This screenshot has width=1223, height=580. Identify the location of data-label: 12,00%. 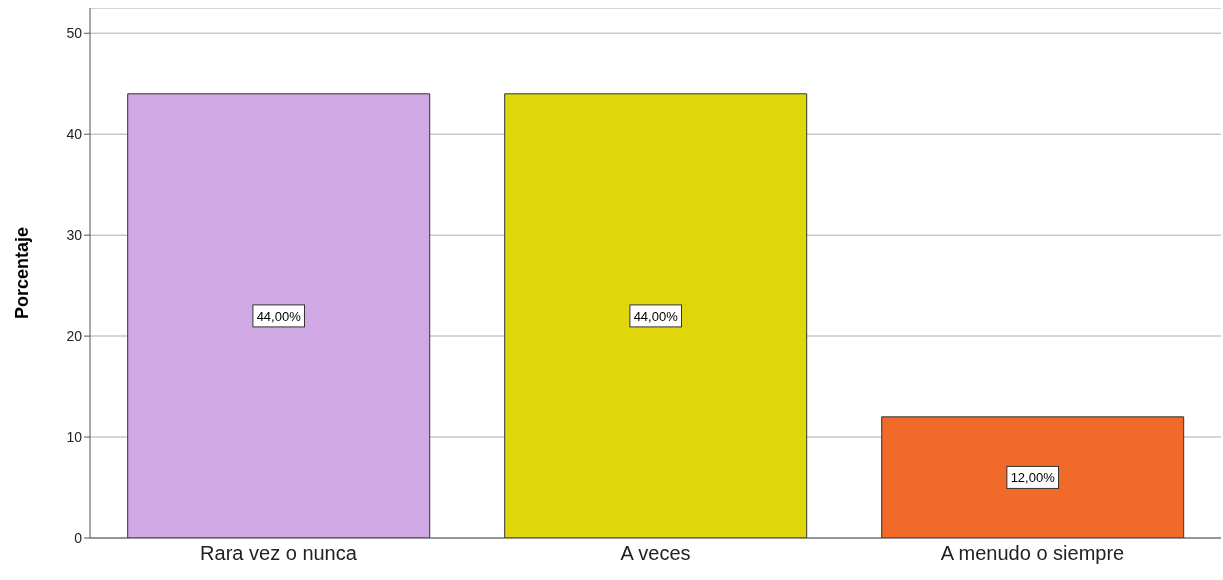
(1033, 478).